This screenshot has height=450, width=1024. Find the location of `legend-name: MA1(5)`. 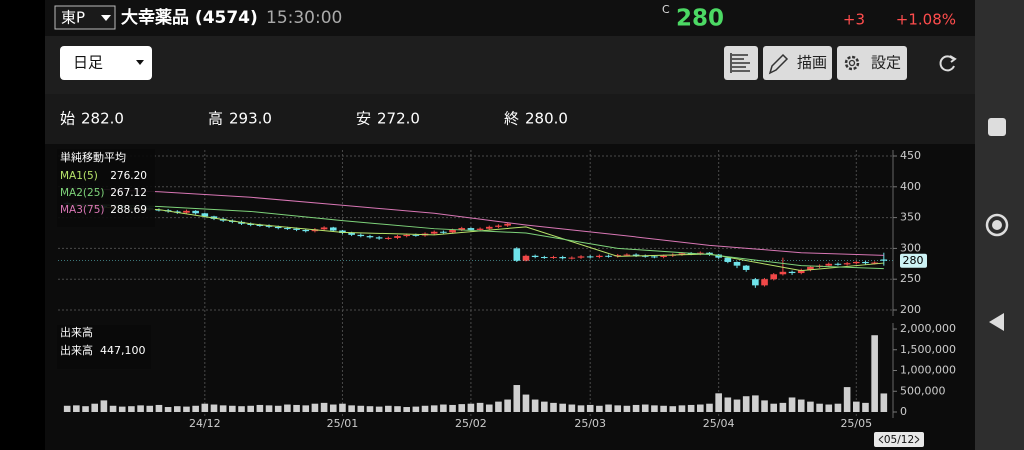

legend-name: MA1(5) is located at coordinates (79, 176).